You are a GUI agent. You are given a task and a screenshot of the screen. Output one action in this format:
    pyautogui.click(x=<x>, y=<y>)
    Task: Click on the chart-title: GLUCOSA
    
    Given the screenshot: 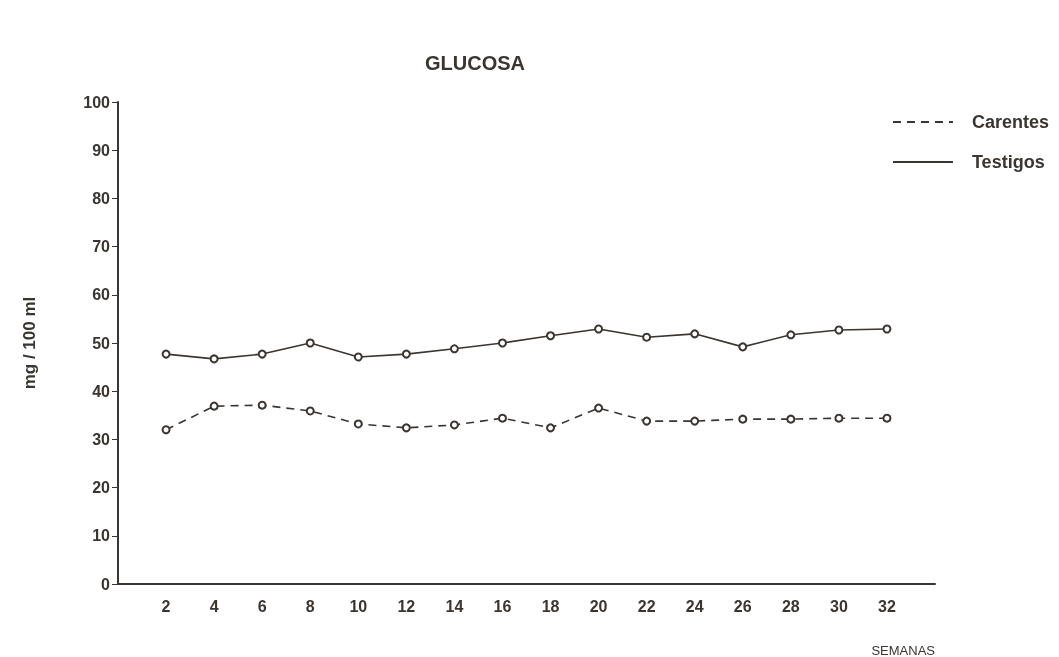 What is the action you would take?
    pyautogui.click(x=475, y=63)
    